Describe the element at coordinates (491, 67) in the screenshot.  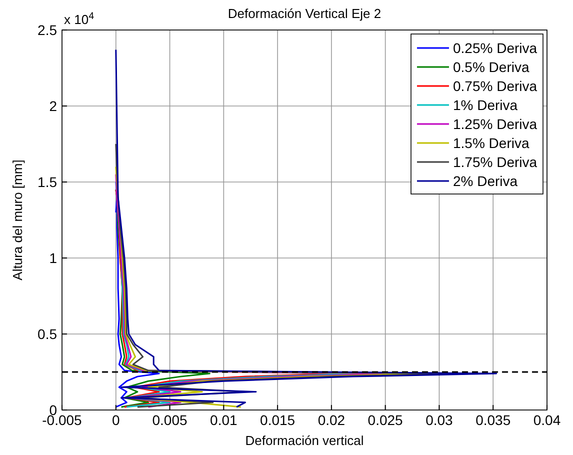
I see `legend-label: 0.5% Deriva` at that location.